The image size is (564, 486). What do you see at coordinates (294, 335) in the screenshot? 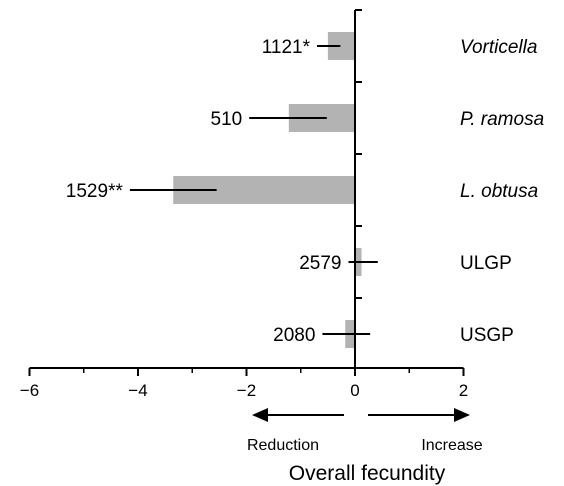
I see `data-label-4: 2080` at bounding box center [294, 335].